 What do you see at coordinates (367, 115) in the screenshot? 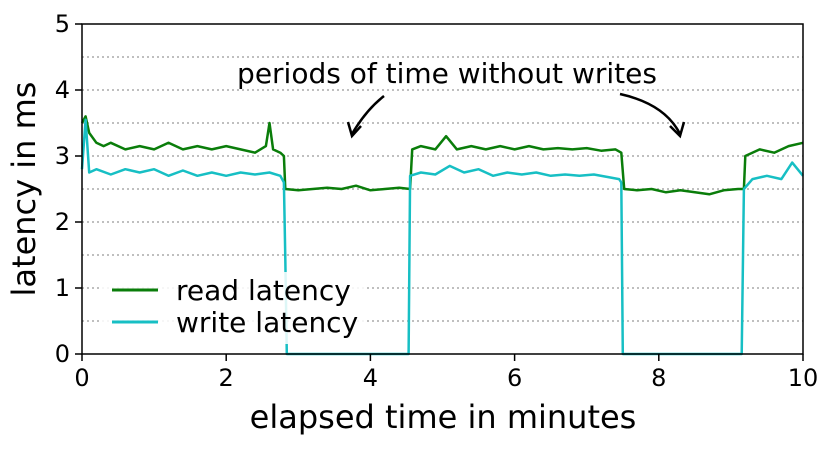
I see `annotation-arrow-left` at bounding box center [367, 115].